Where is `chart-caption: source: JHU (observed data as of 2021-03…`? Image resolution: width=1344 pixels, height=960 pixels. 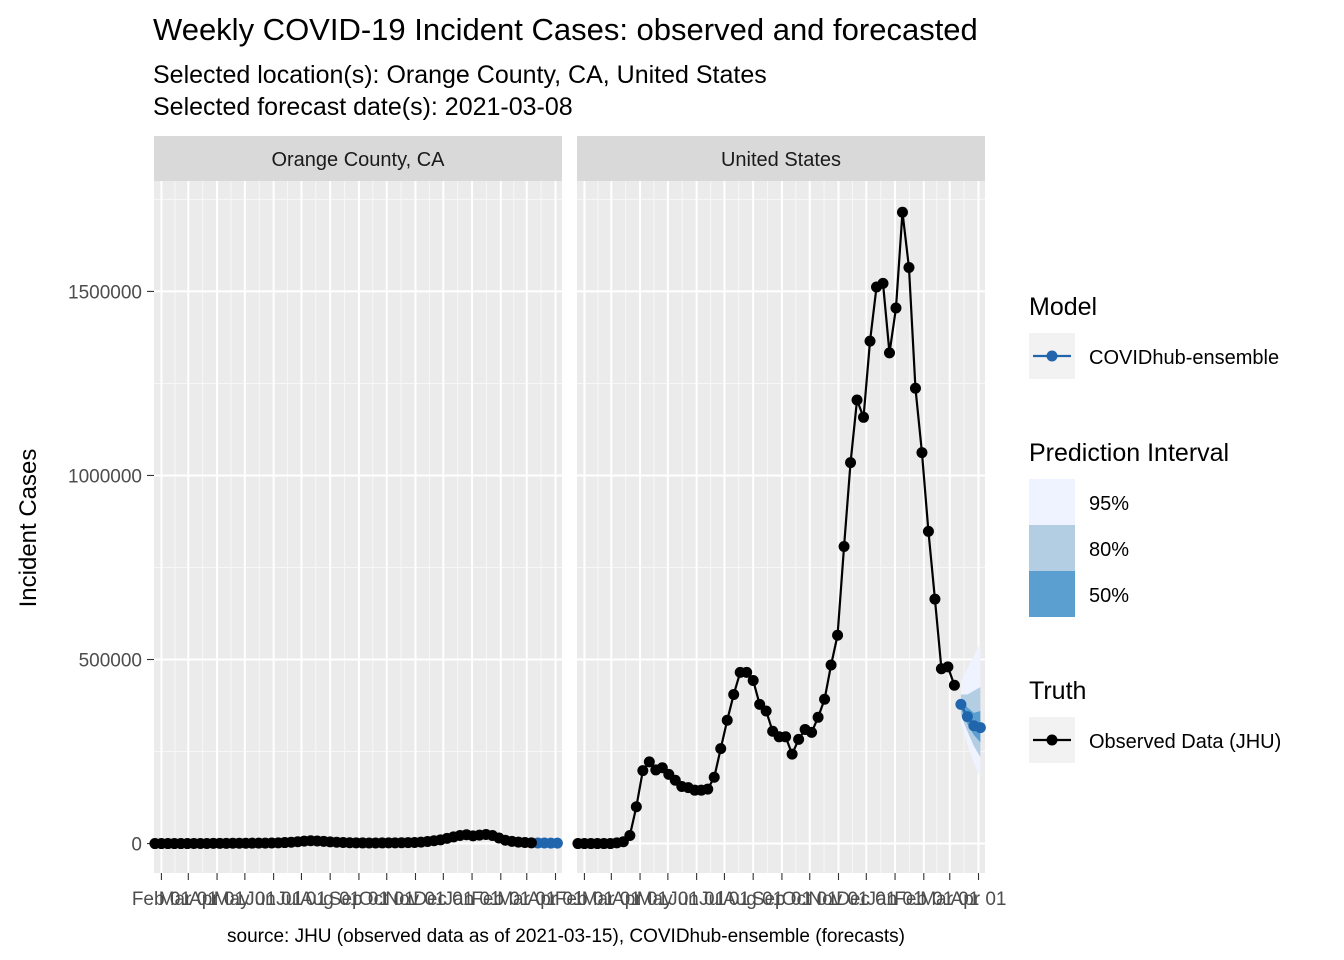
chart-caption: source: JHU (observed data as of 2021-03… is located at coordinates (566, 936).